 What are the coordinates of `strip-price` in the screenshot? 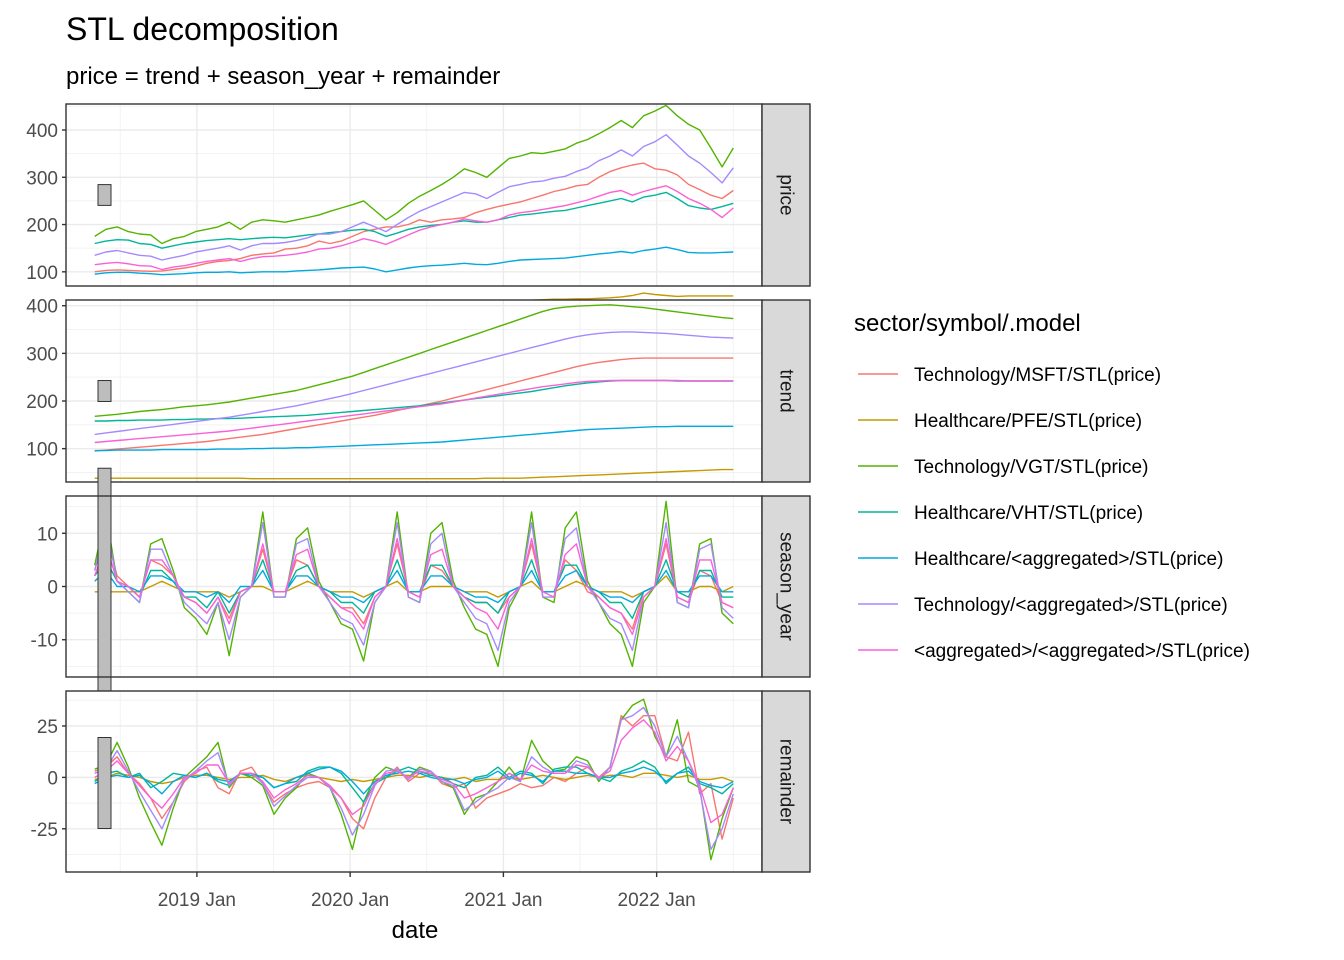 It's located at (786, 195).